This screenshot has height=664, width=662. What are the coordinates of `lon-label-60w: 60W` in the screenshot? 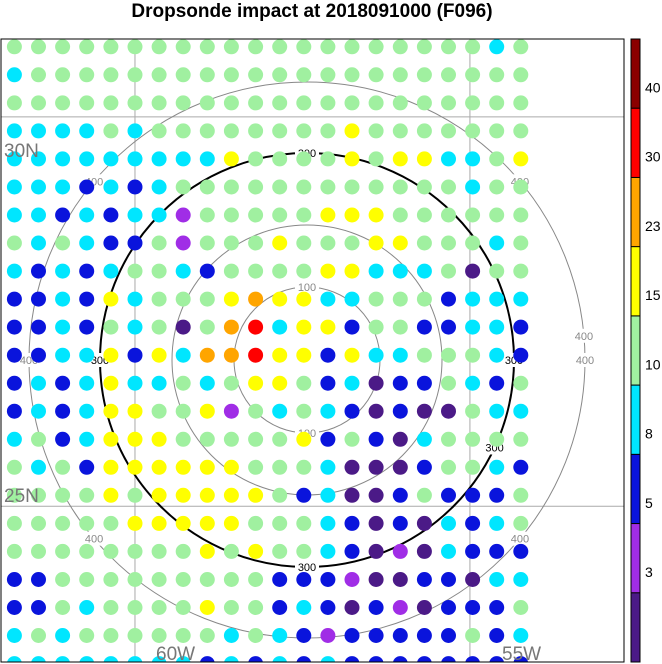 It's located at (175, 654).